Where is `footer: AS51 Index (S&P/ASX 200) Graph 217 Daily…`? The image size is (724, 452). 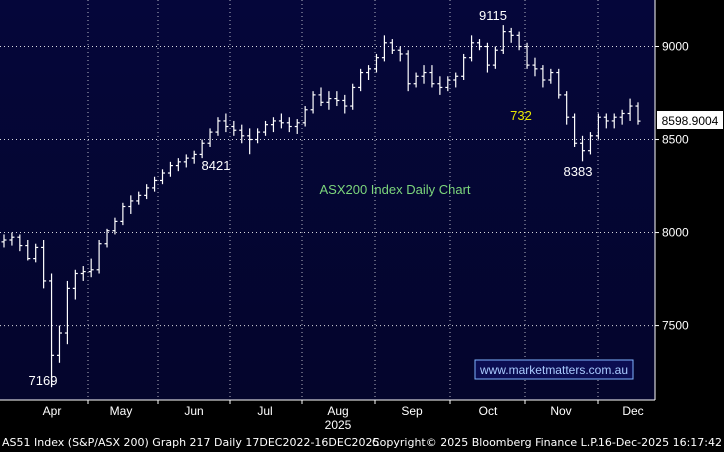
footer: AS51 Index (S&P/ASX 200) Graph 217 Daily… is located at coordinates (362, 442).